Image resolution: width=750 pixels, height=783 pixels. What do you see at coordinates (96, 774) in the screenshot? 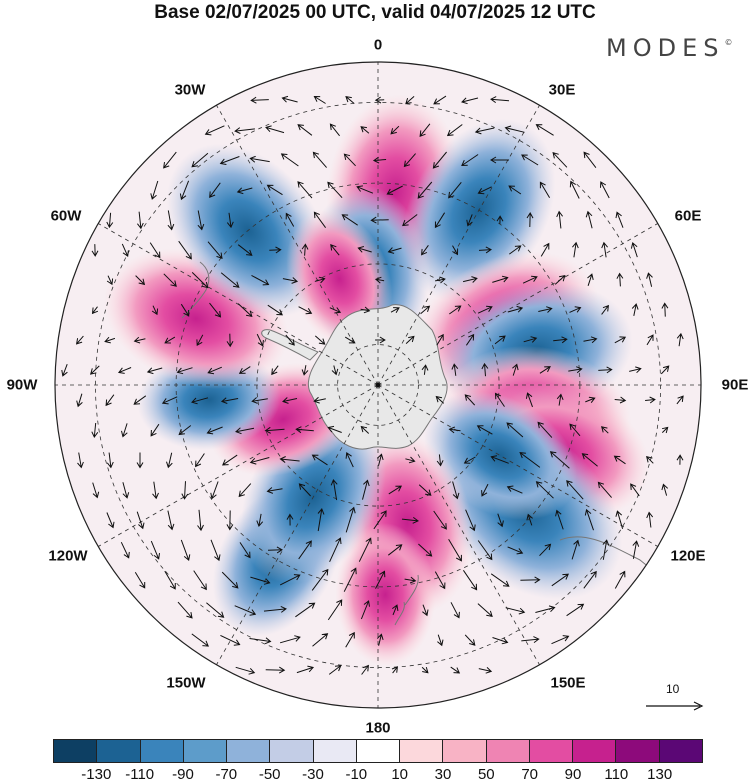
I see `colorbar-tick-label: -130` at bounding box center [96, 774].